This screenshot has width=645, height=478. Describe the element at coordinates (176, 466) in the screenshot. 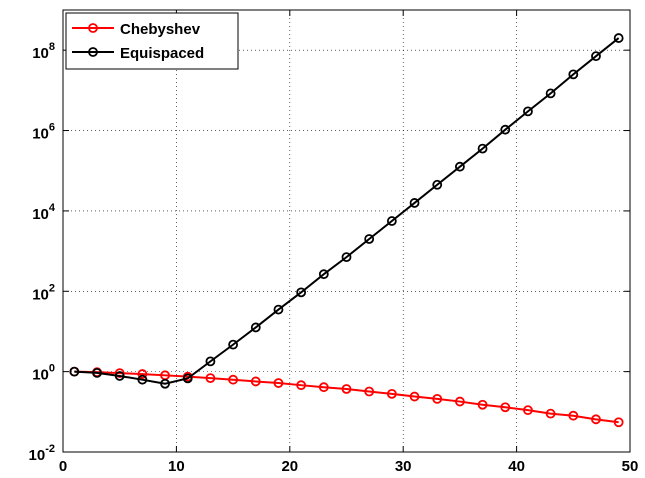

I see `x-tick-label: 10` at that location.